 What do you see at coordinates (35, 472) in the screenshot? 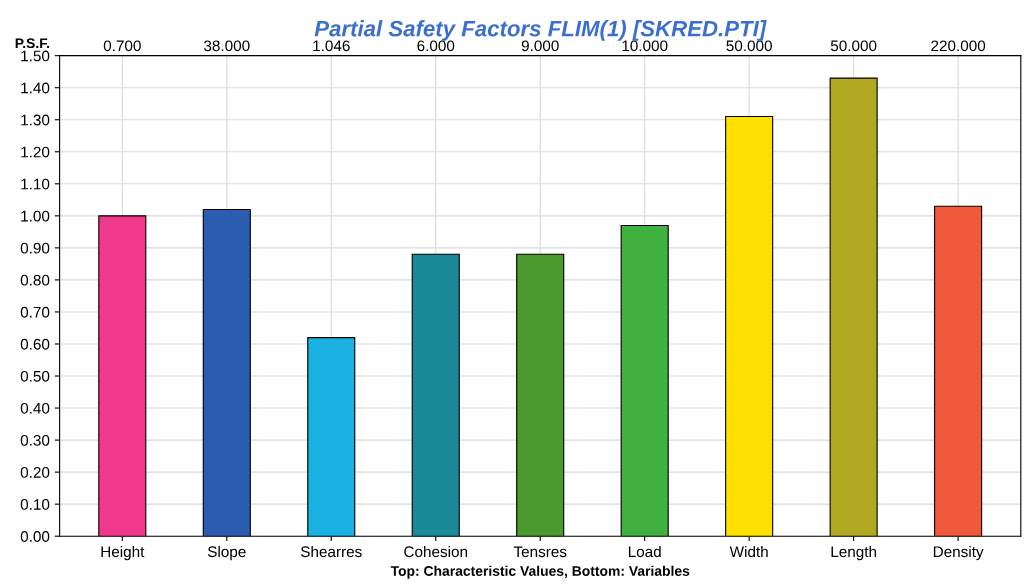
I see `y-tick-label: 0.20` at bounding box center [35, 472].